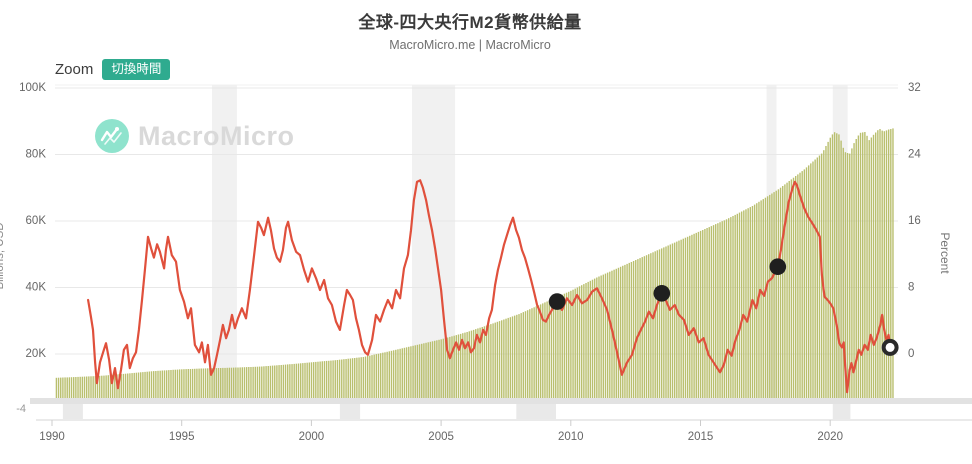 The width and height of the screenshot is (972, 464). Describe the element at coordinates (914, 221) in the screenshot. I see `right-axis-tick-label: 16` at that location.